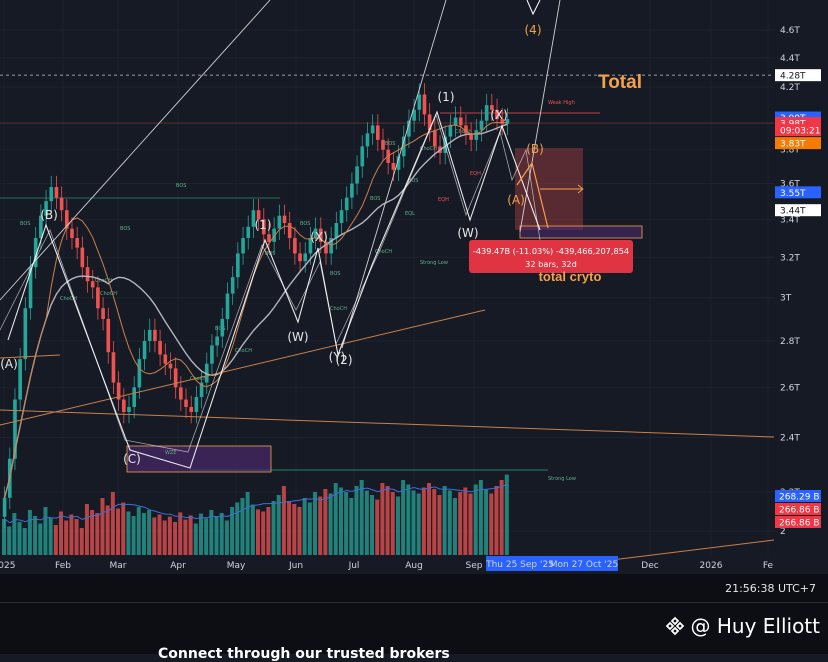 Image resolution: width=828 pixels, height=662 pixels. Describe the element at coordinates (790, 88) in the screenshot. I see `price-tick-label: 4.2T` at that location.